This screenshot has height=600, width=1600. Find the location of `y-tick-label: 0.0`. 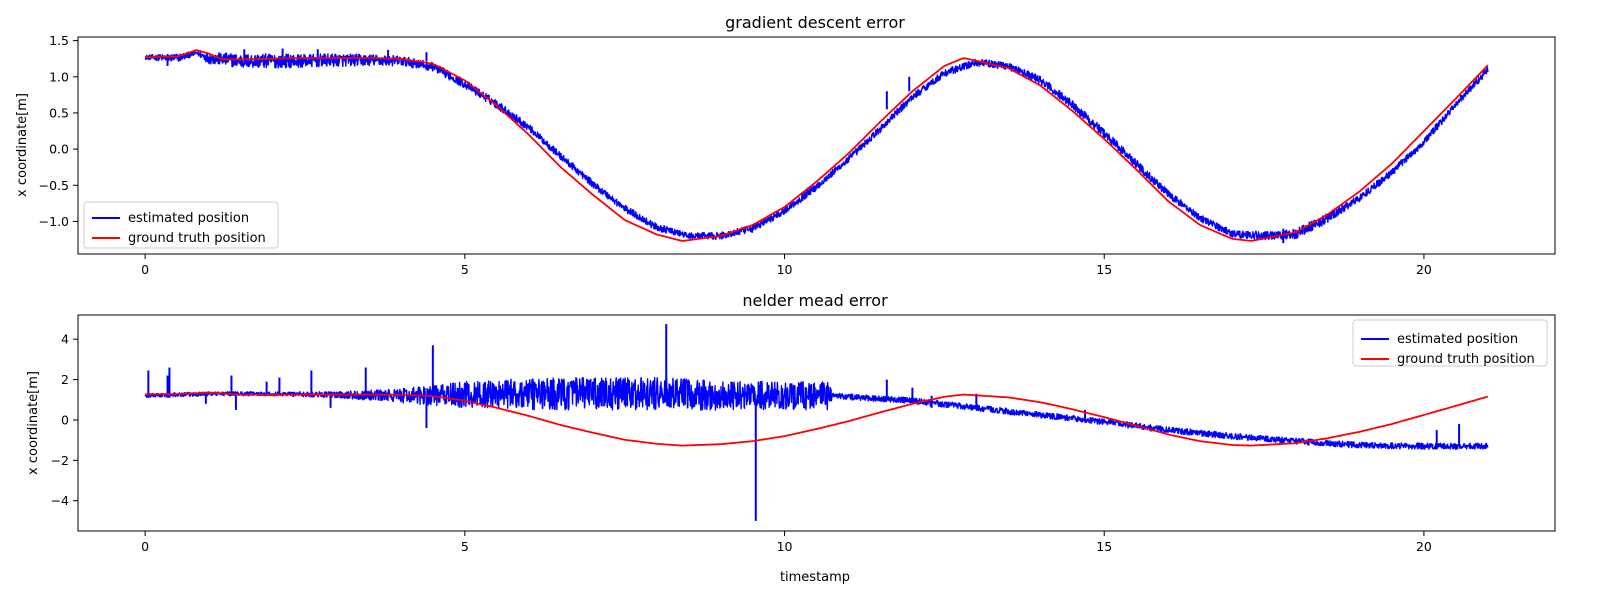

y-tick-label: 0.0 is located at coordinates (59, 149).